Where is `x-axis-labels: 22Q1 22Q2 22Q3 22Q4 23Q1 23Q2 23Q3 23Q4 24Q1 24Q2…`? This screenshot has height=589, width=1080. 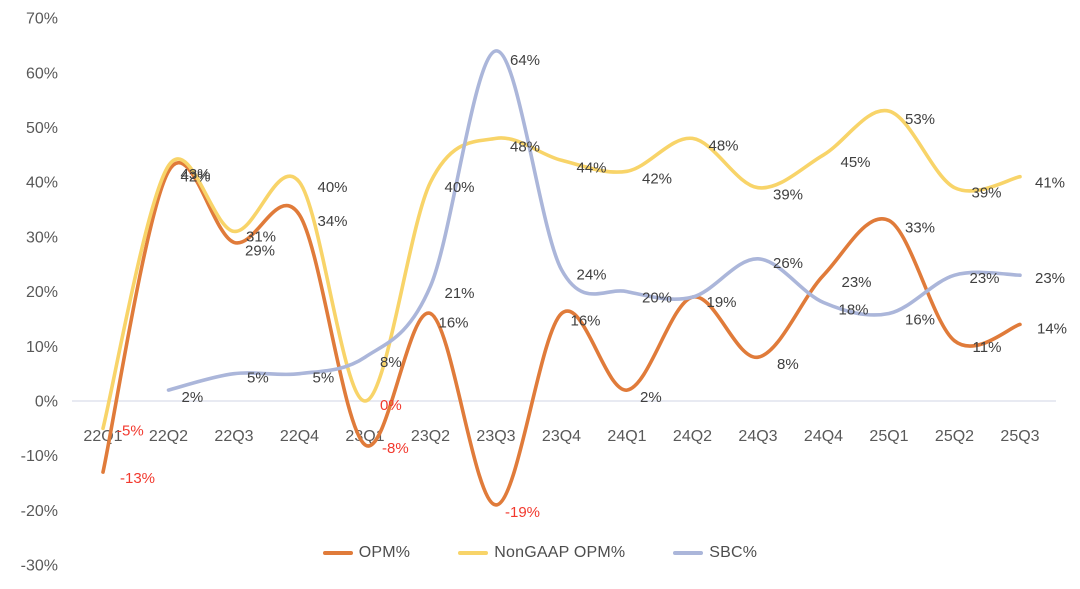
x-axis-labels: 22Q1 22Q2 22Q3 22Q4 23Q1 23Q2 23Q3 23Q4 24Q1 24Q2… is located at coordinates (561, 436).